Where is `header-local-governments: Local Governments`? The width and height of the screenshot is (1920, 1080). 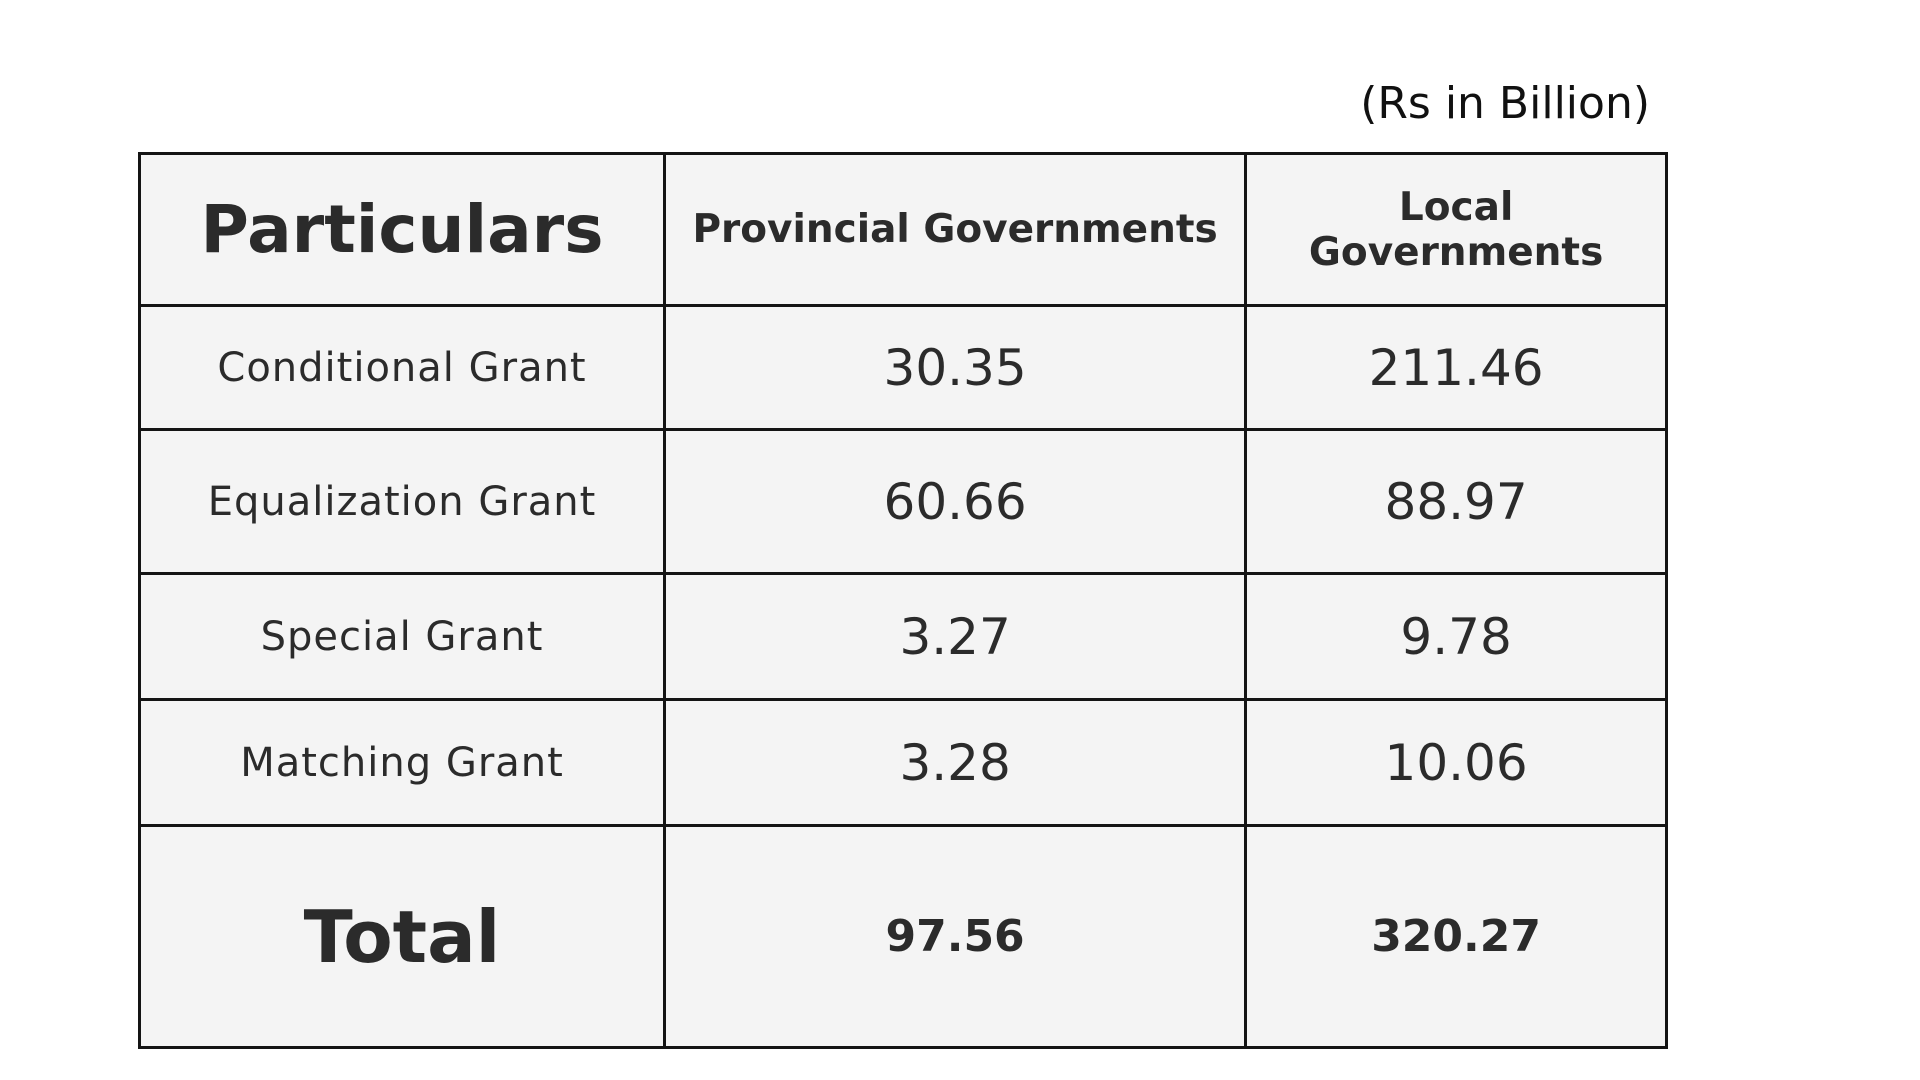 header-local-governments: Local Governments is located at coordinates (1456, 229).